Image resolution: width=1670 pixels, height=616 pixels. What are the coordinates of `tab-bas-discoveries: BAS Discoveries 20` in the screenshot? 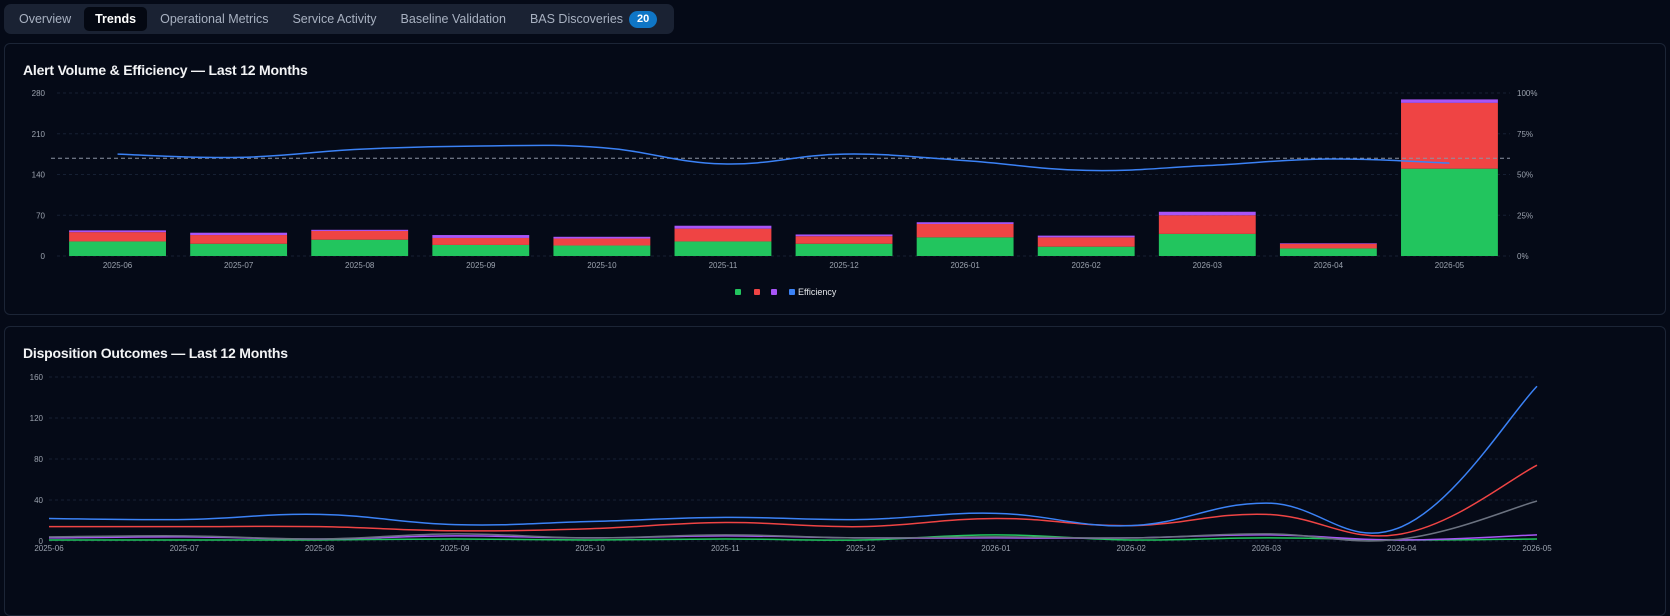 It's located at (593, 19).